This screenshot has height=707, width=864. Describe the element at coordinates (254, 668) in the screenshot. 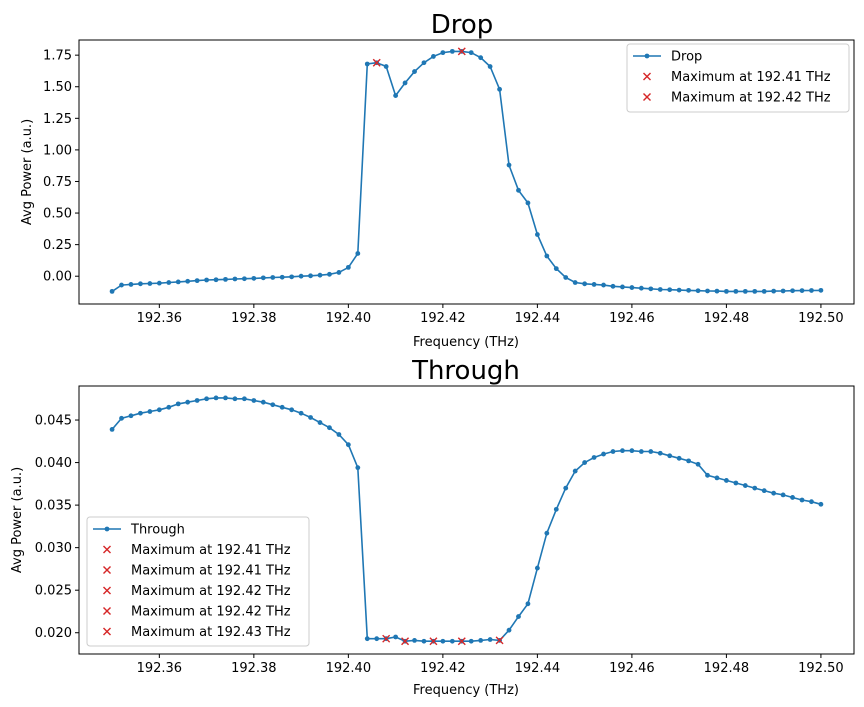

I see `through-x-tick-label: 192.38` at that location.